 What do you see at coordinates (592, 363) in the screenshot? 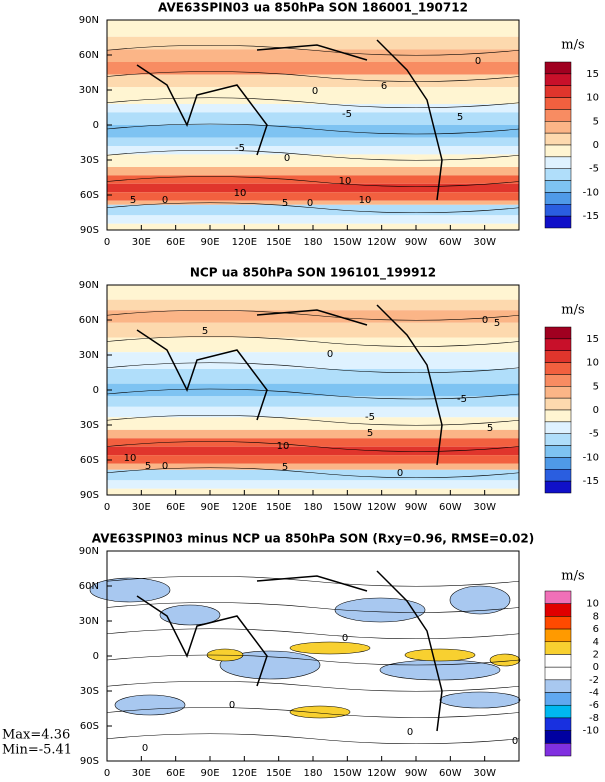
I see `colorbar-label: 10` at bounding box center [592, 363].